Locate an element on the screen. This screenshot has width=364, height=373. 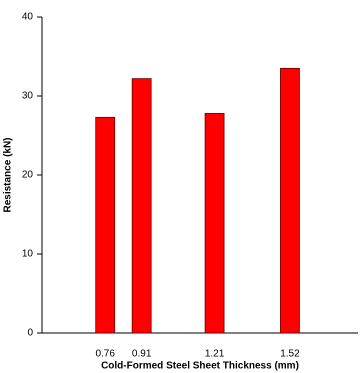
y-tick-label: 0 is located at coordinates (30, 333).